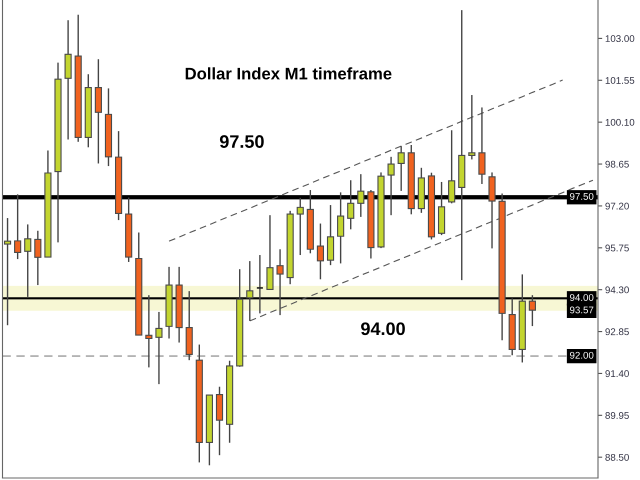 This screenshot has width=640, height=480. I want to click on annotation: 94.00, so click(383, 329).